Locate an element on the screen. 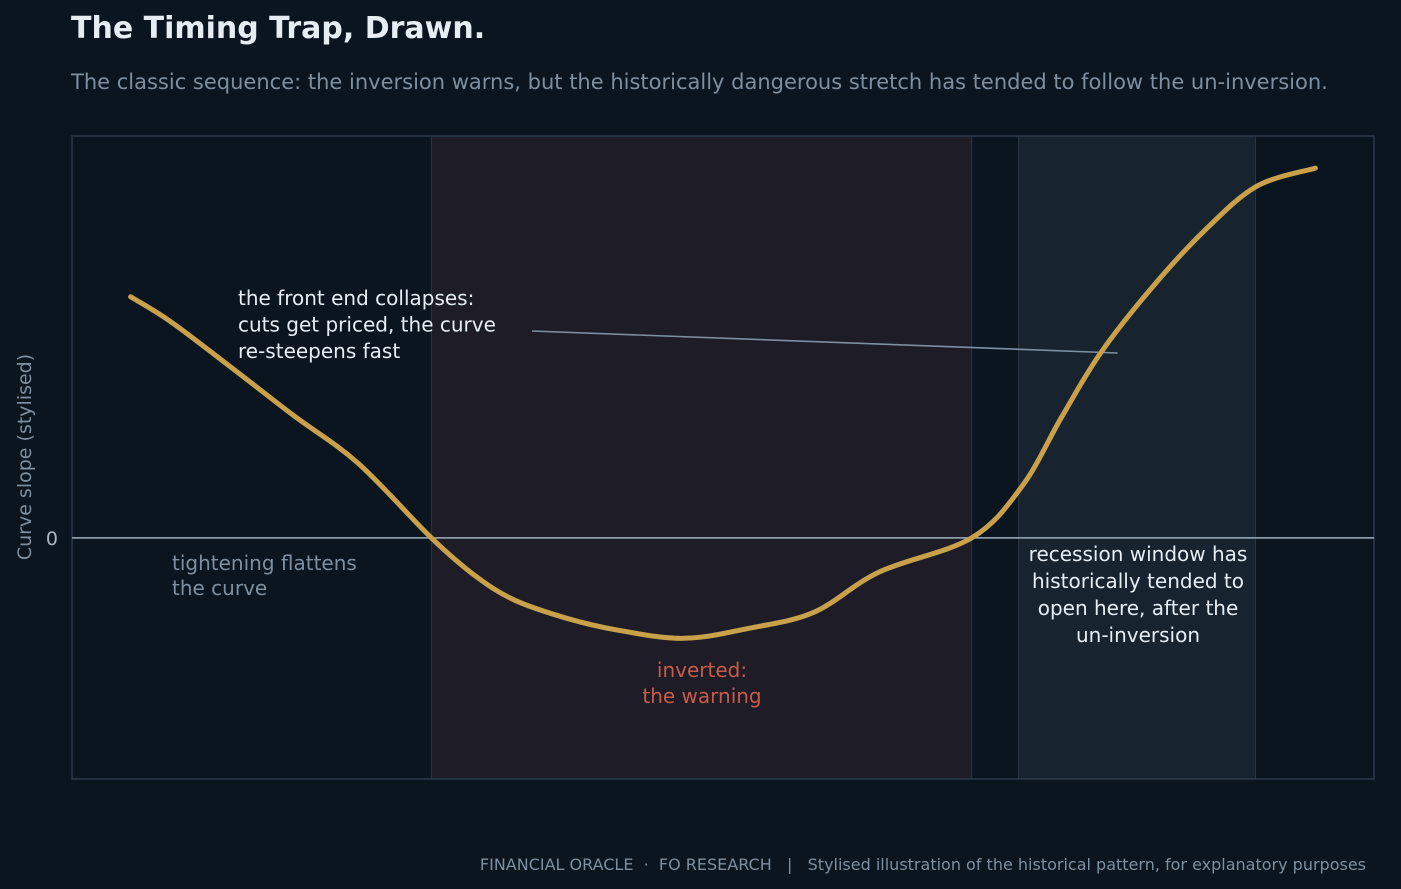  chart-title: The Timing Trap, Drawn. is located at coordinates (278, 28).